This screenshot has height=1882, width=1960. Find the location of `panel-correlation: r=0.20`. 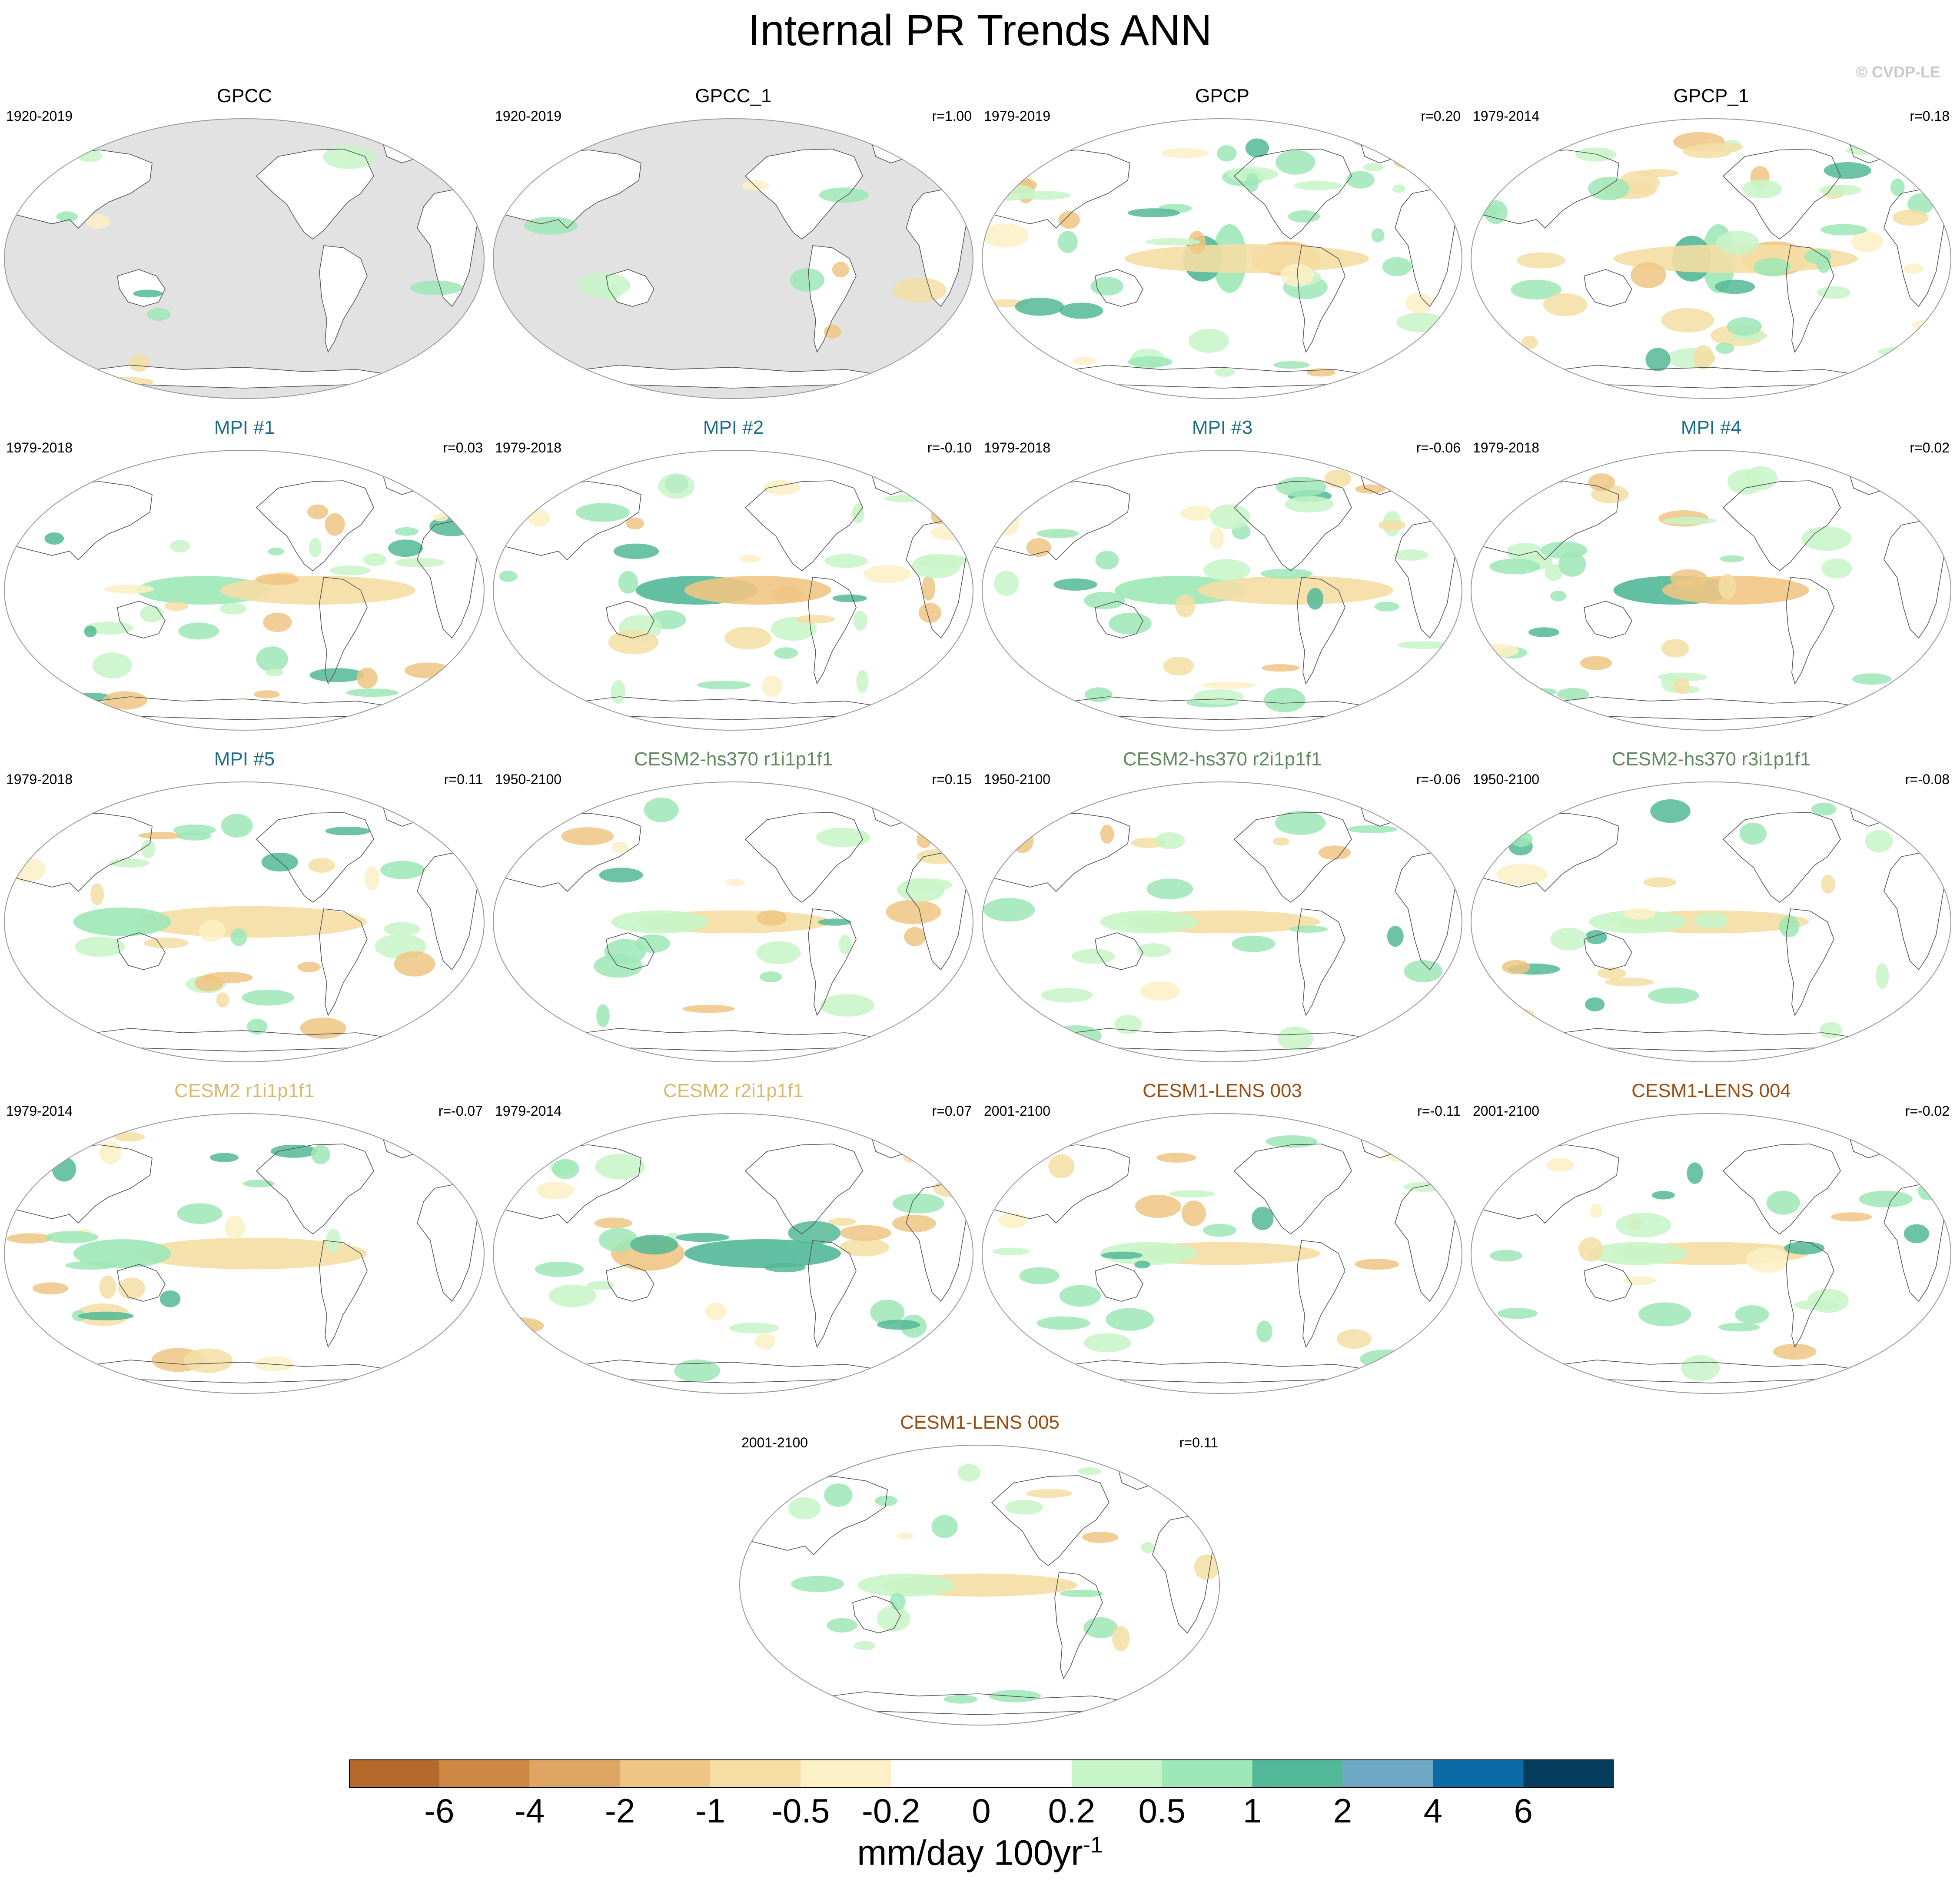

panel-correlation: r=0.20 is located at coordinates (1441, 116).